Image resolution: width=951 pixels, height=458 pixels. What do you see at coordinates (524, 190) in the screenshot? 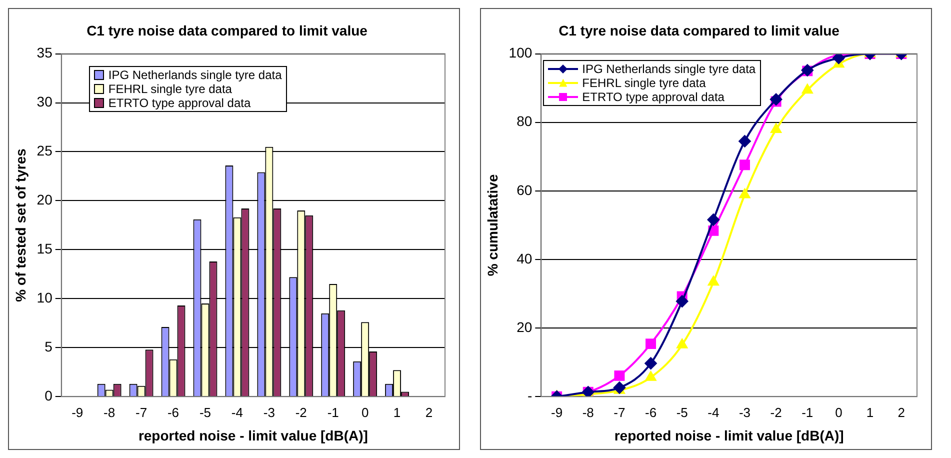
I see `y-tick-label: 60` at bounding box center [524, 190].